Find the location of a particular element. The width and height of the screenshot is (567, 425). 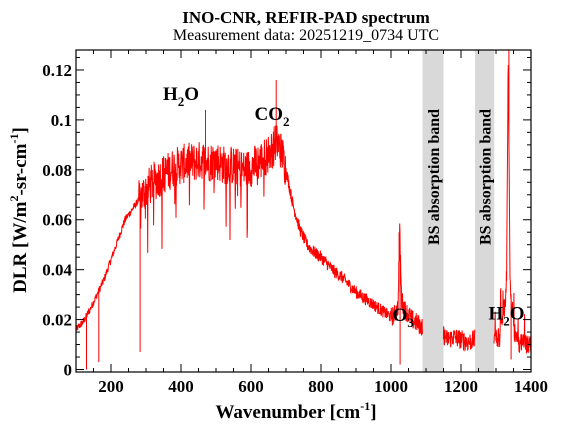

x-tick-label: 600 is located at coordinates (251, 386).